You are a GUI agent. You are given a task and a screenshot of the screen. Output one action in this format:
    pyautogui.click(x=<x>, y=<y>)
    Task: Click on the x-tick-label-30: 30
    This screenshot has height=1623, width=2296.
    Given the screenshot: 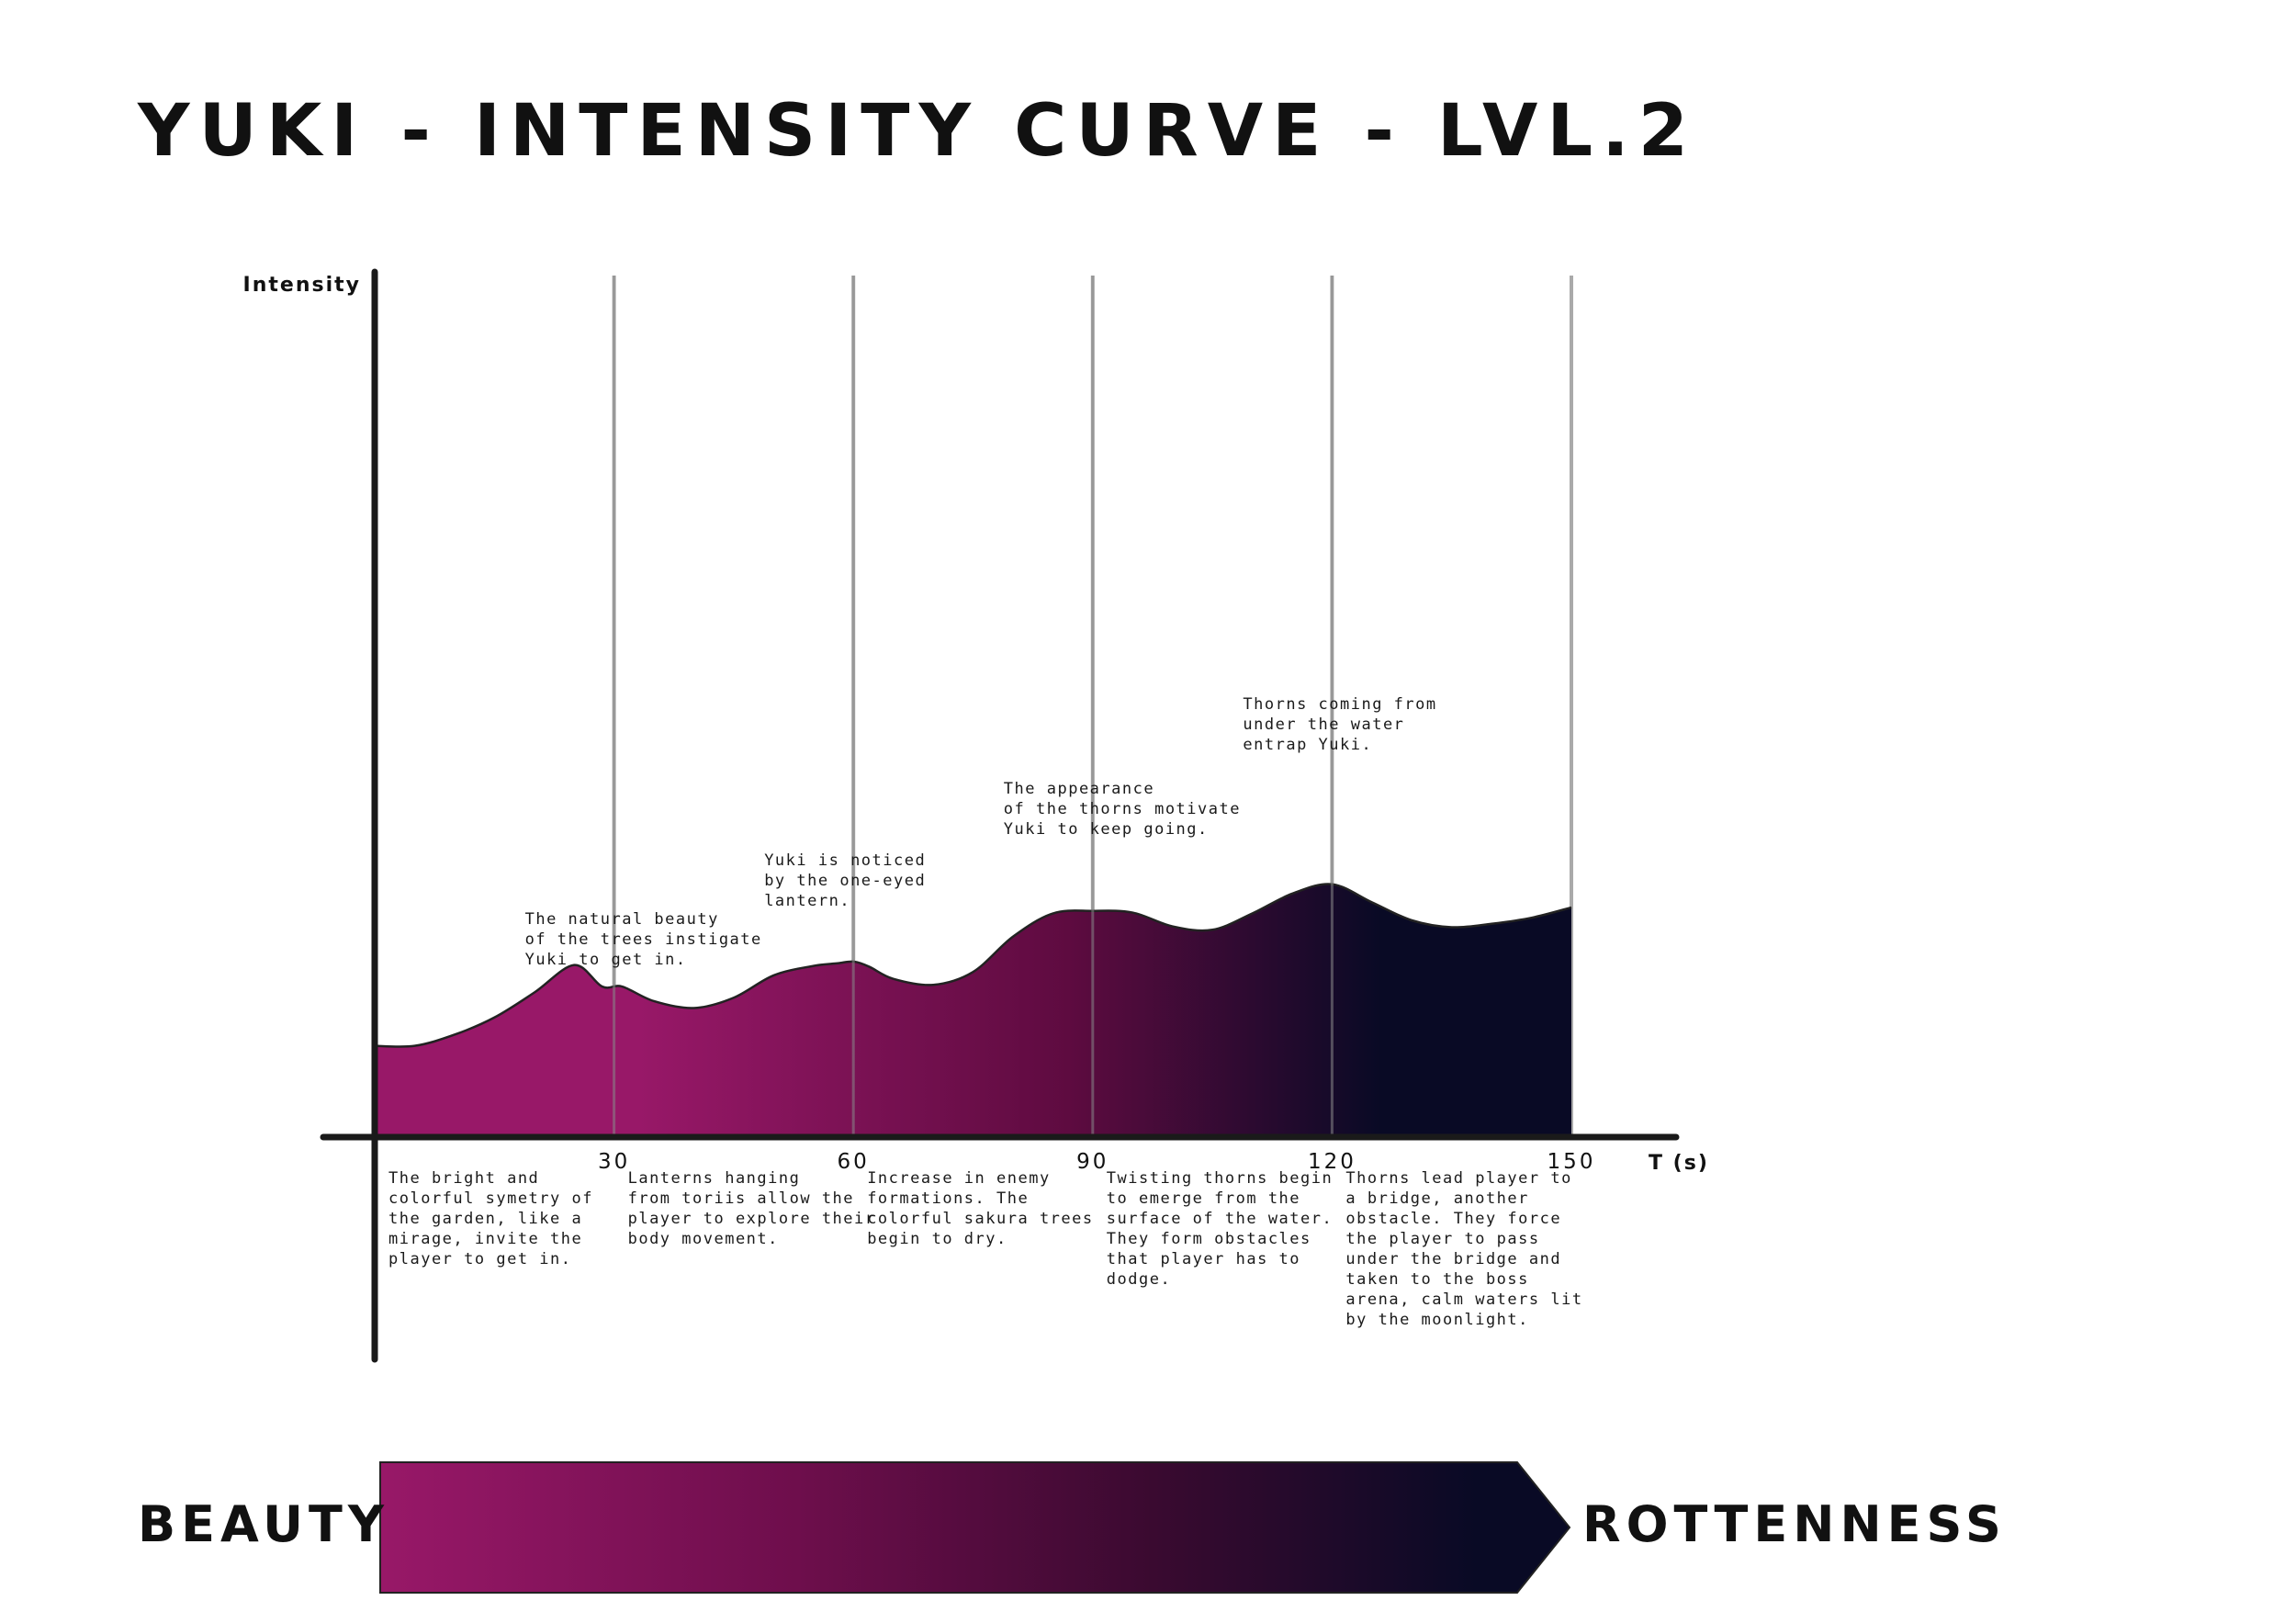 What is the action you would take?
    pyautogui.click(x=614, y=1162)
    